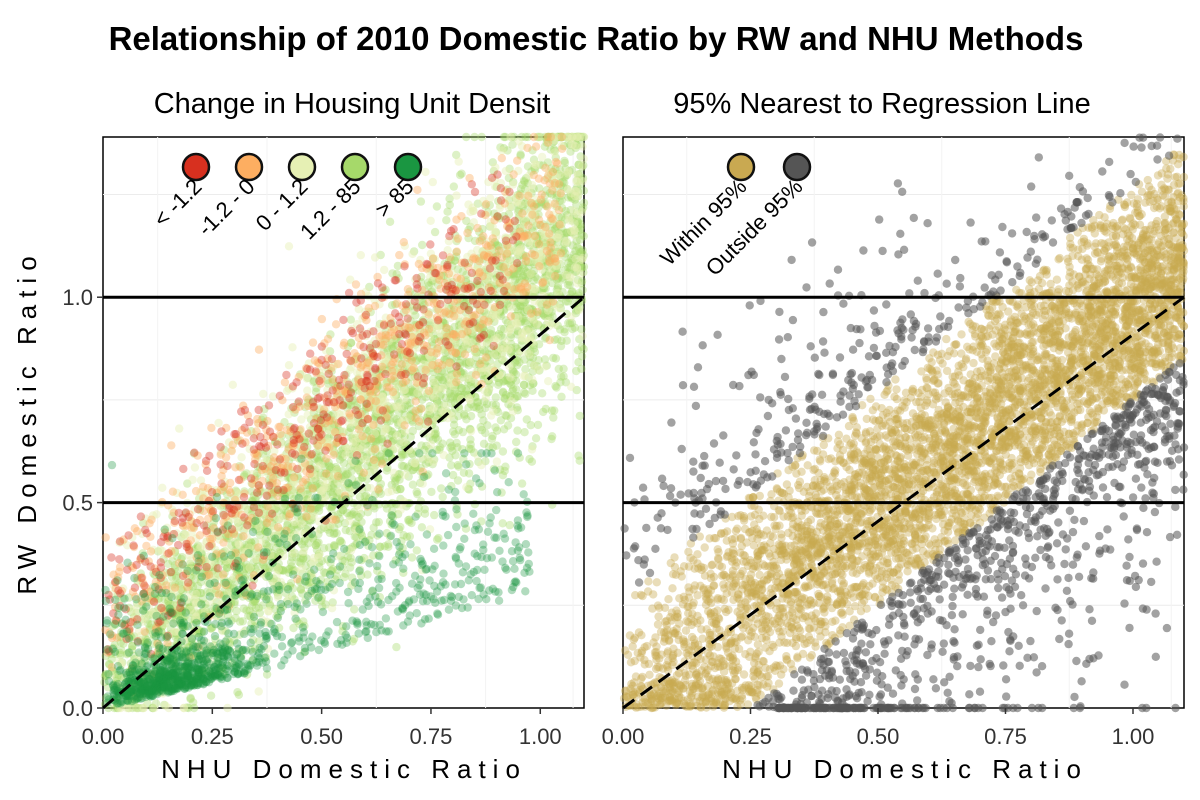 This screenshot has height=800, width=1200. What do you see at coordinates (343, 405) in the screenshot?
I see `point-lt-neg1.2` at bounding box center [343, 405].